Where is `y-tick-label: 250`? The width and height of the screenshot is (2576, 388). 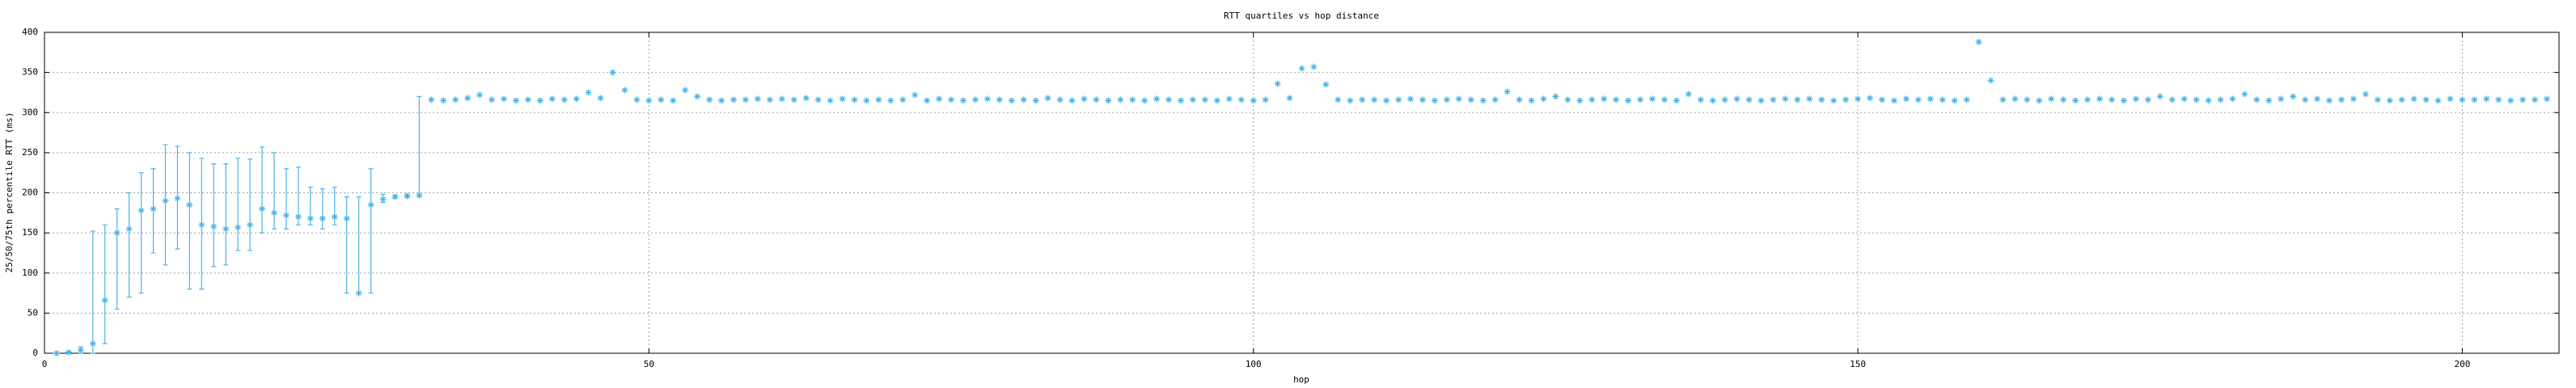 y-tick-label: 250 is located at coordinates (30, 152).